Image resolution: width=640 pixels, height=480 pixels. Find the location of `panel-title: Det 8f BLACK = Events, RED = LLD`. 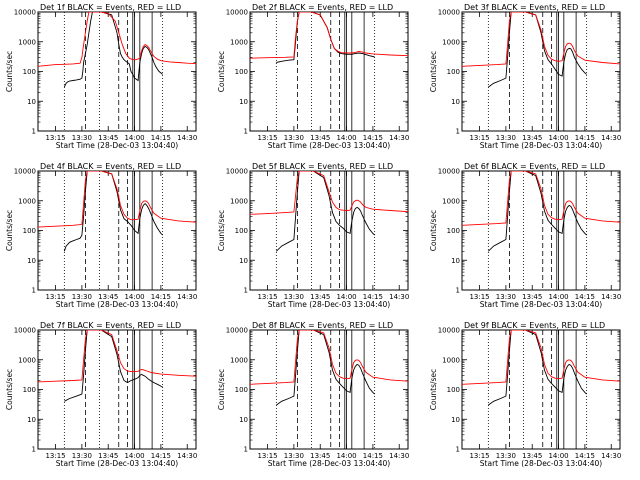

panel-title: Det 8f BLACK = Events, RED = LLD is located at coordinates (322, 325).